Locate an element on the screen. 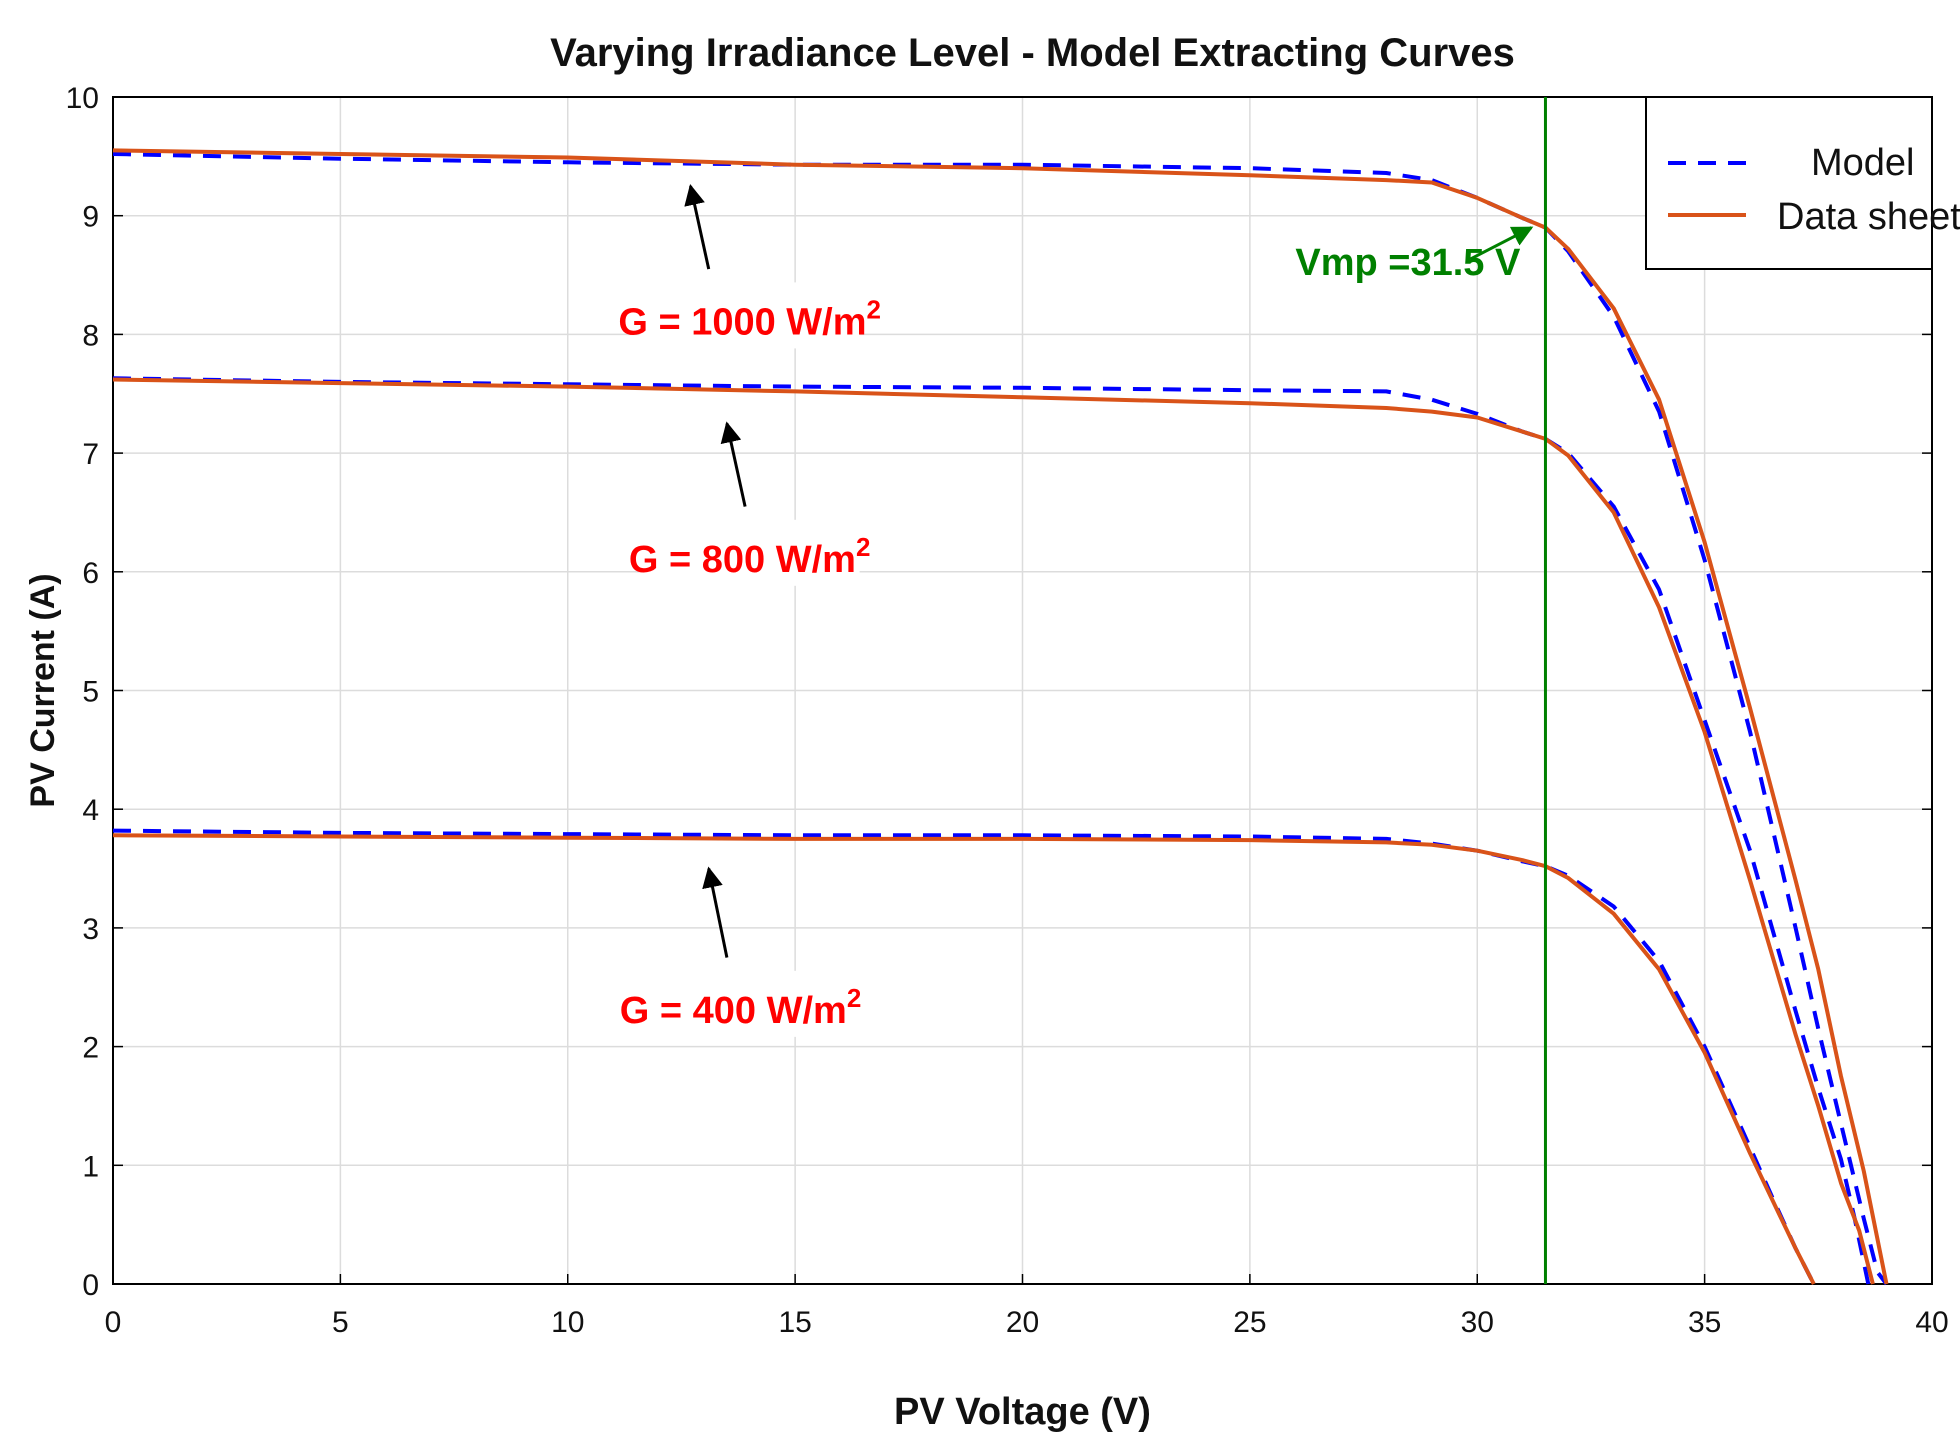 This screenshot has height=1452, width=1960. y-tick-label: 8 is located at coordinates (90, 335).